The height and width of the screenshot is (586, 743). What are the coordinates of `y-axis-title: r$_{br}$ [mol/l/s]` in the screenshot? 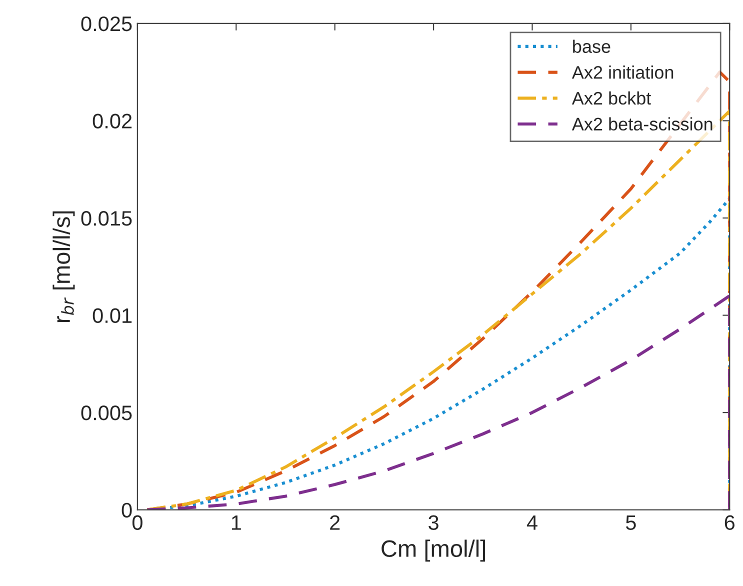 It's located at (63, 266).